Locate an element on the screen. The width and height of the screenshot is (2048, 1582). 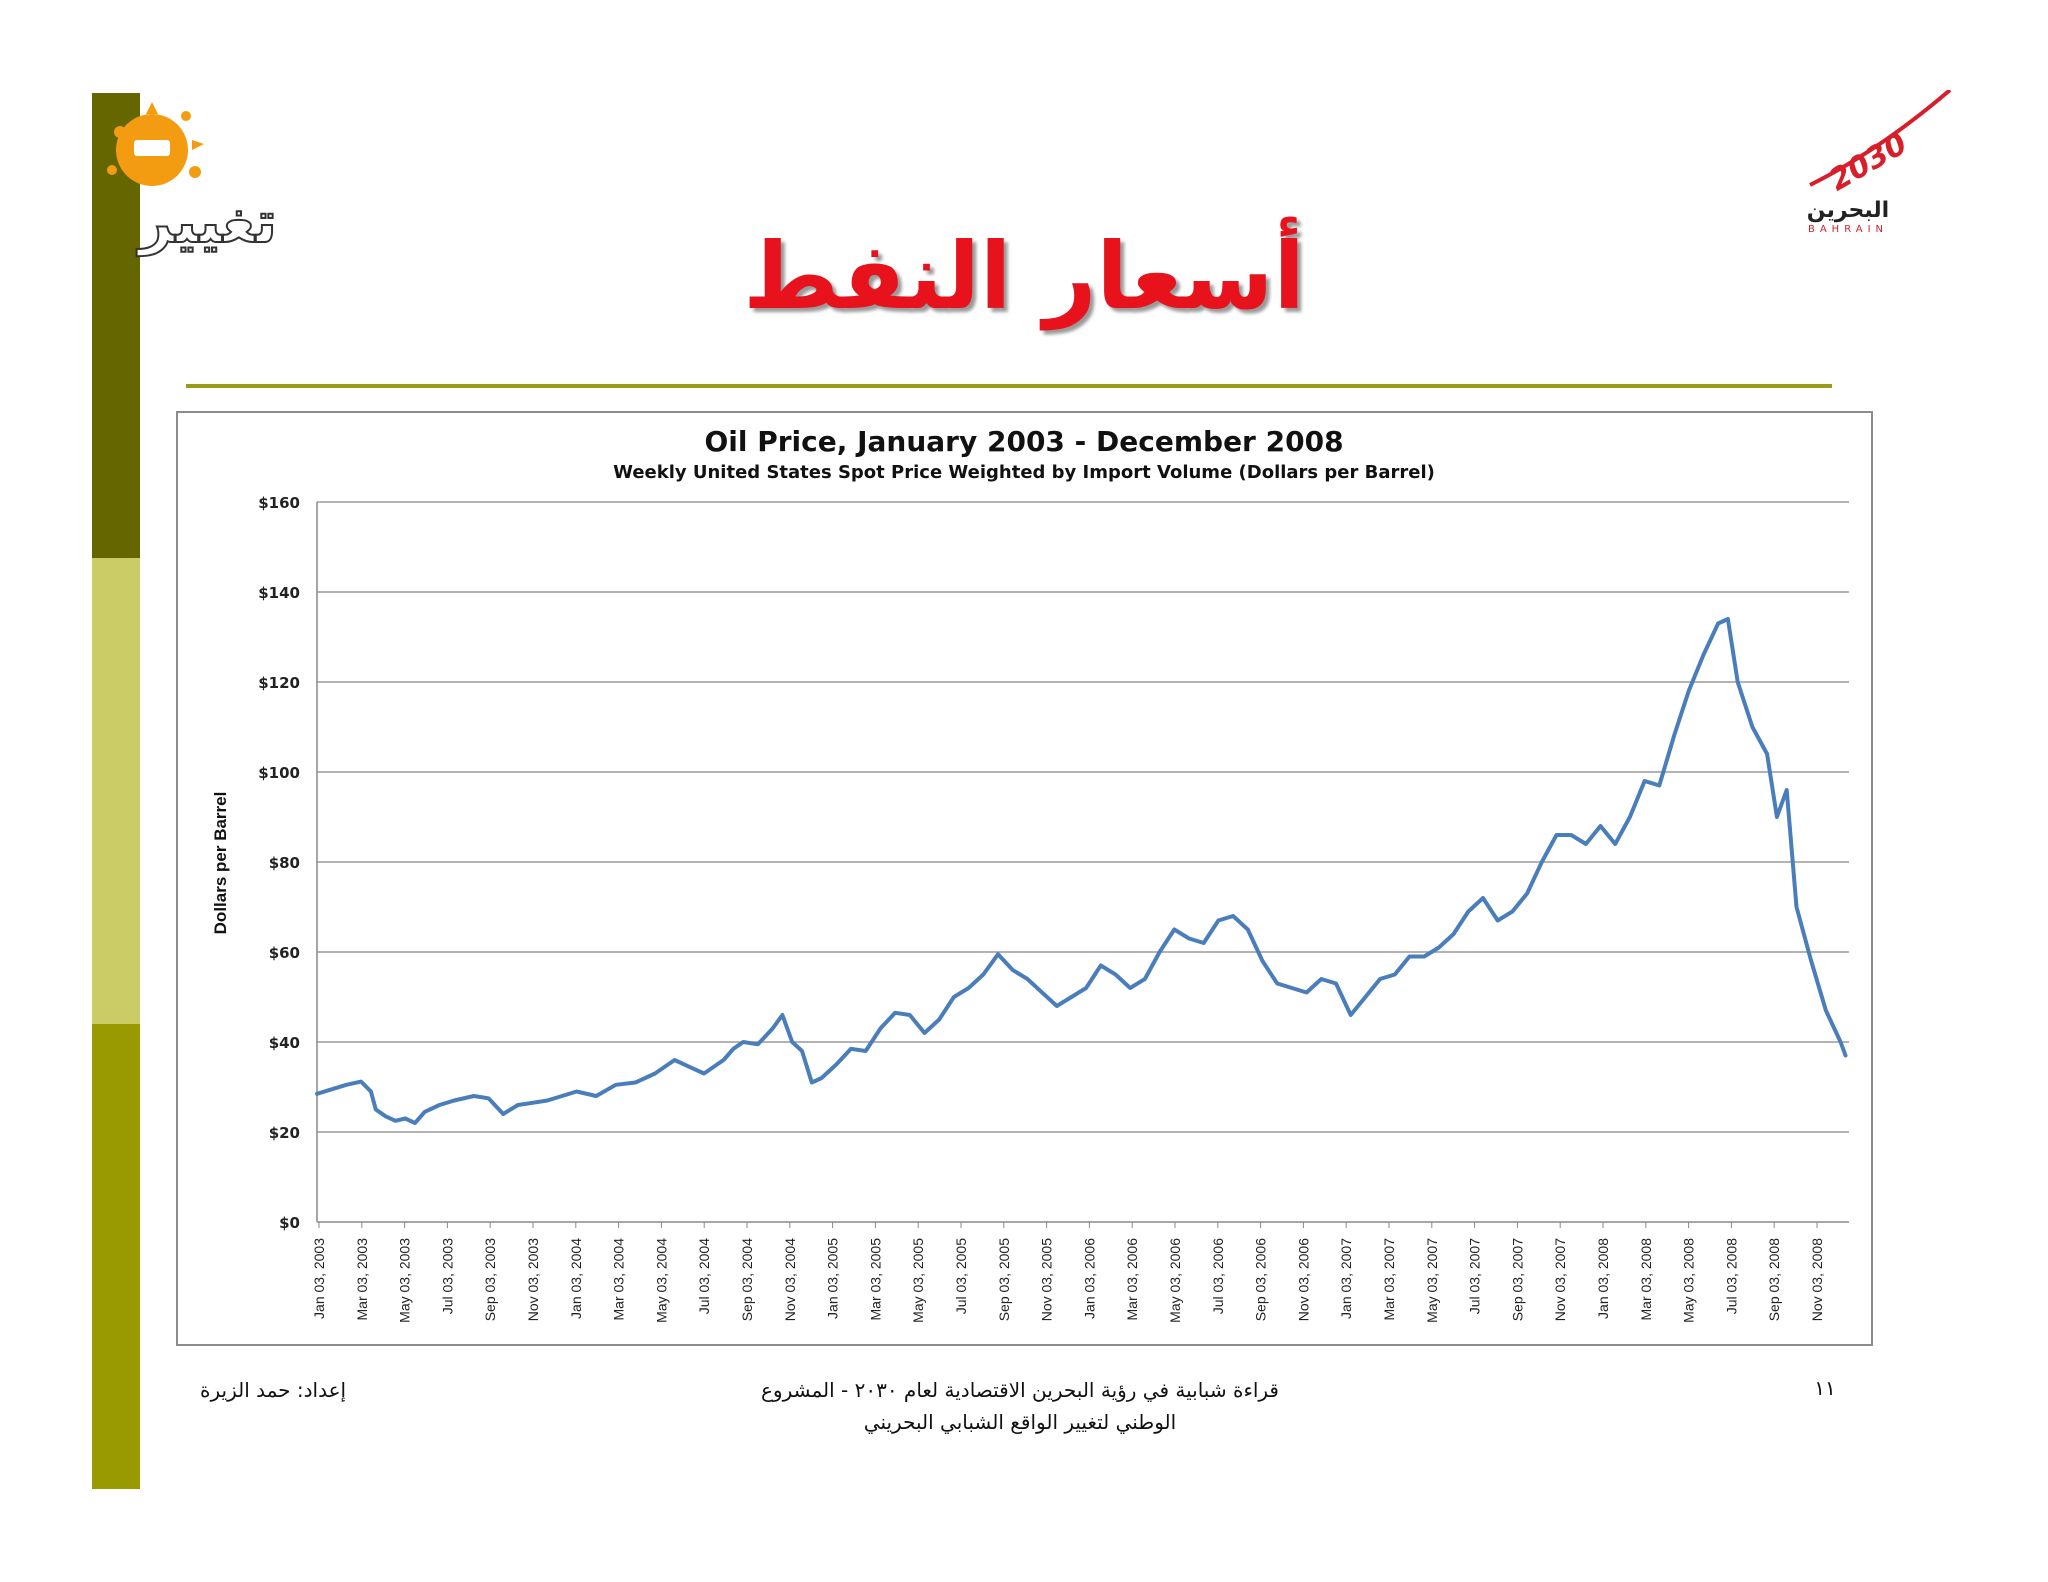
x-tick-label: Sep 03, 2007 is located at coordinates (1517, 1280).